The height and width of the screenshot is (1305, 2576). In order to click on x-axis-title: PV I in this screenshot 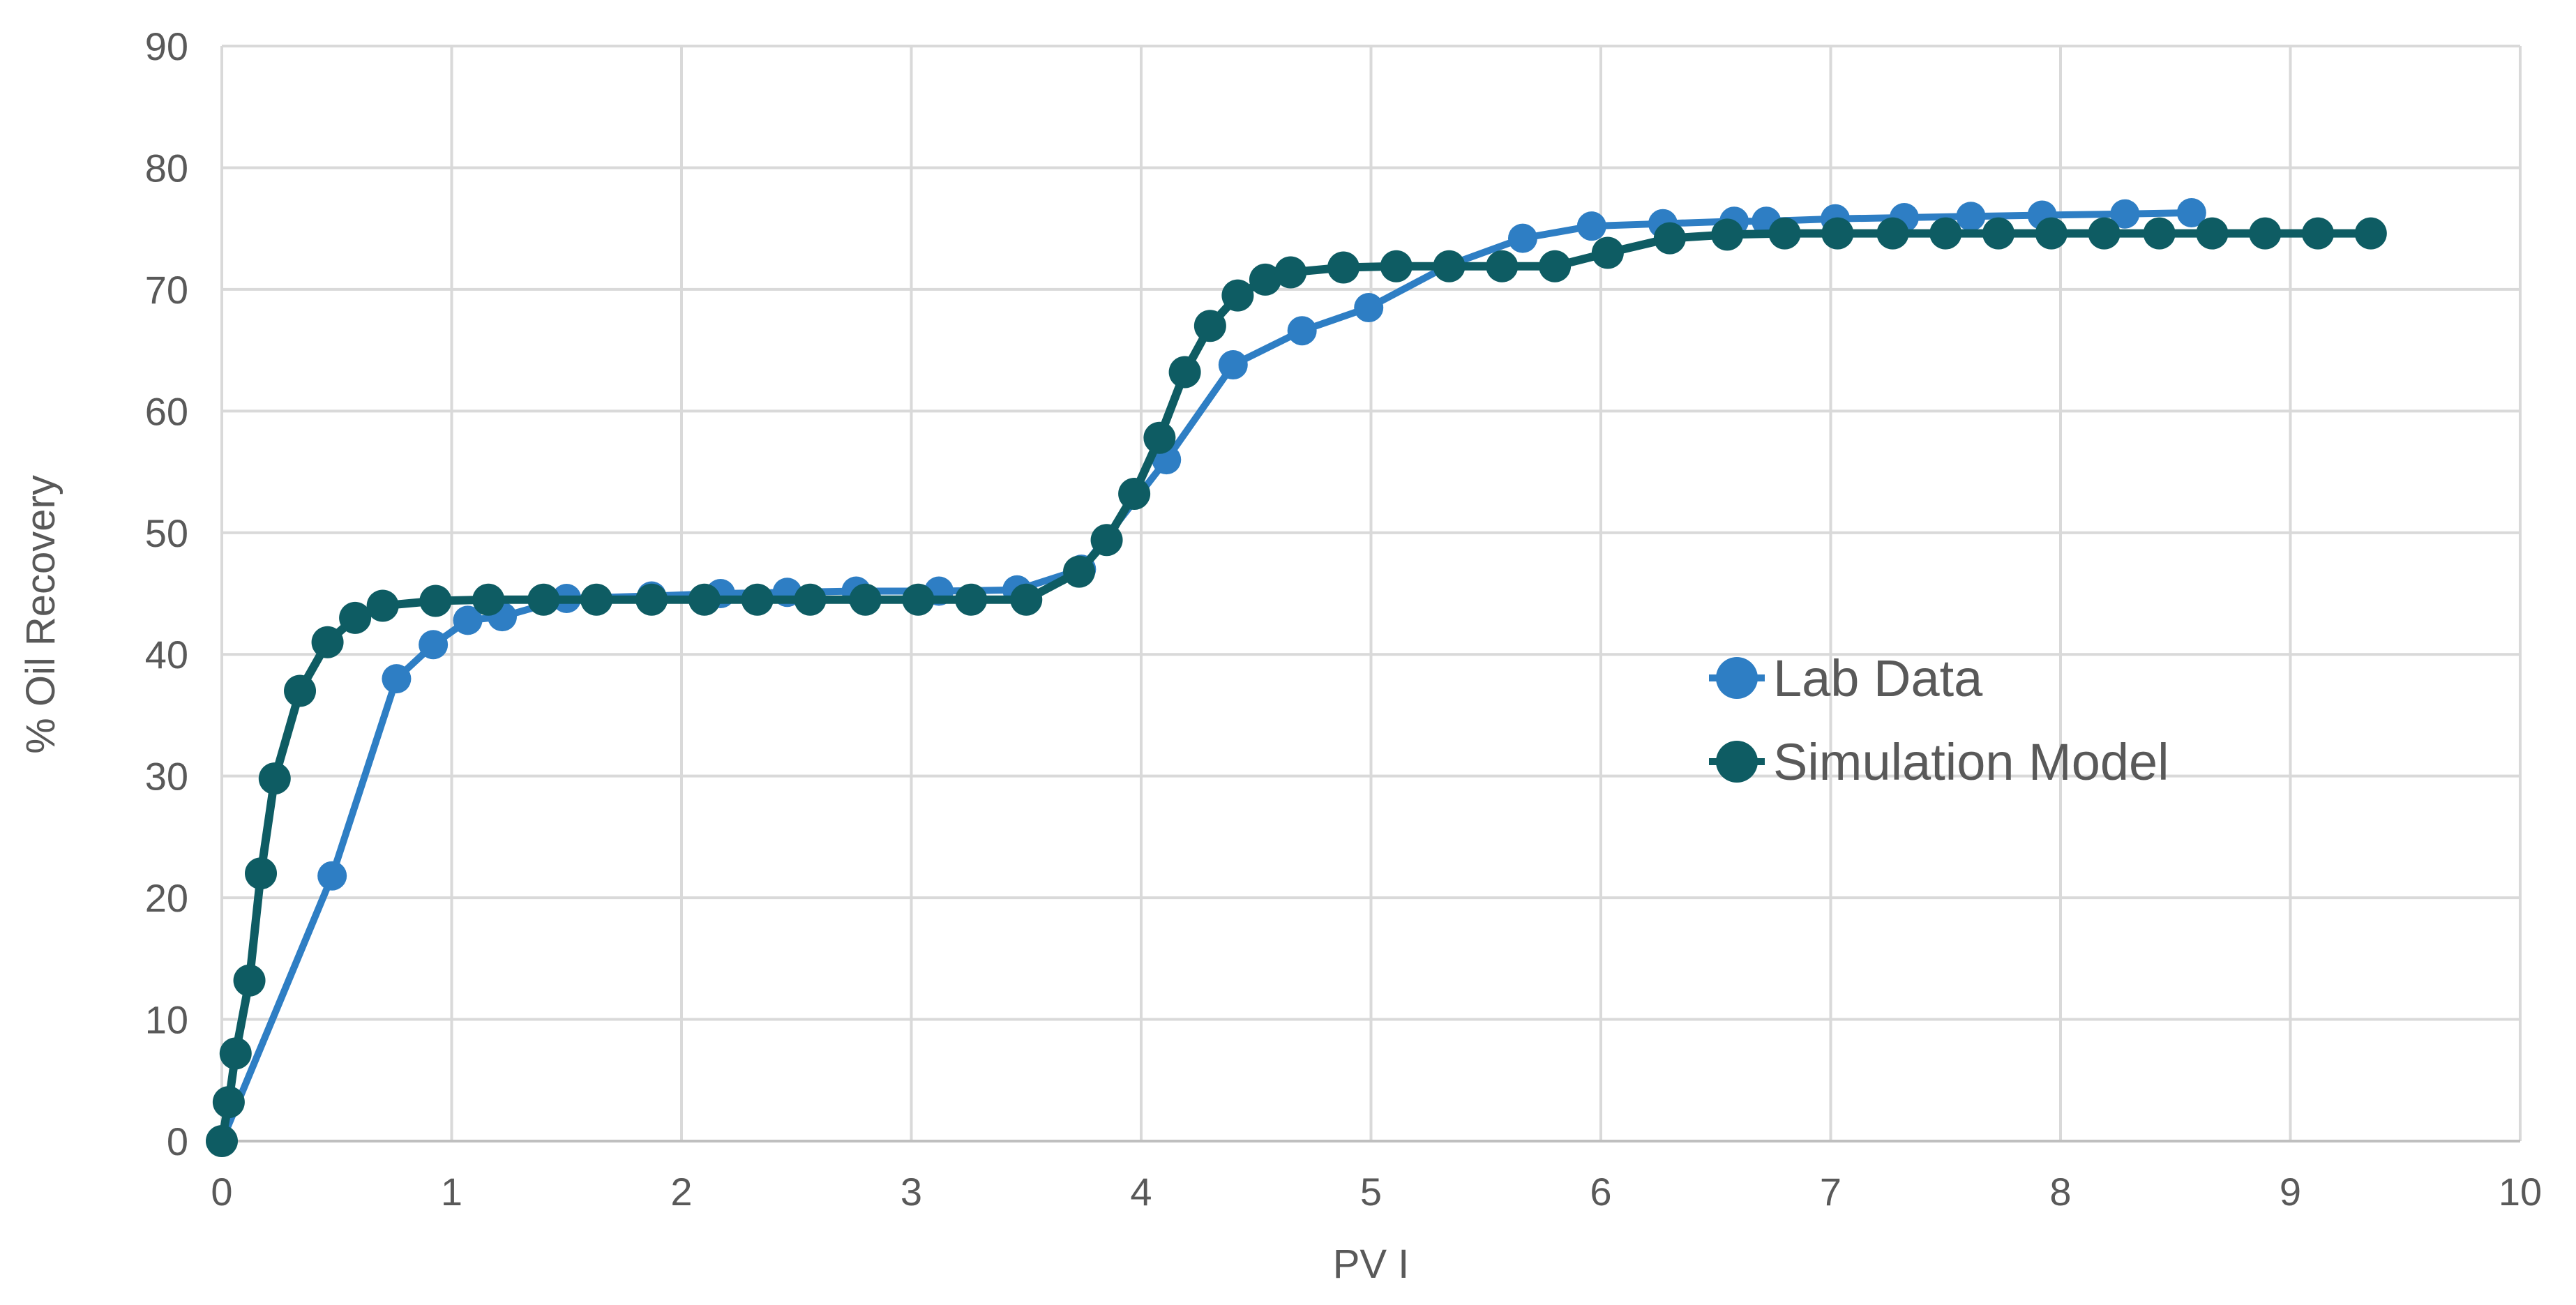, I will do `click(1371, 1264)`.